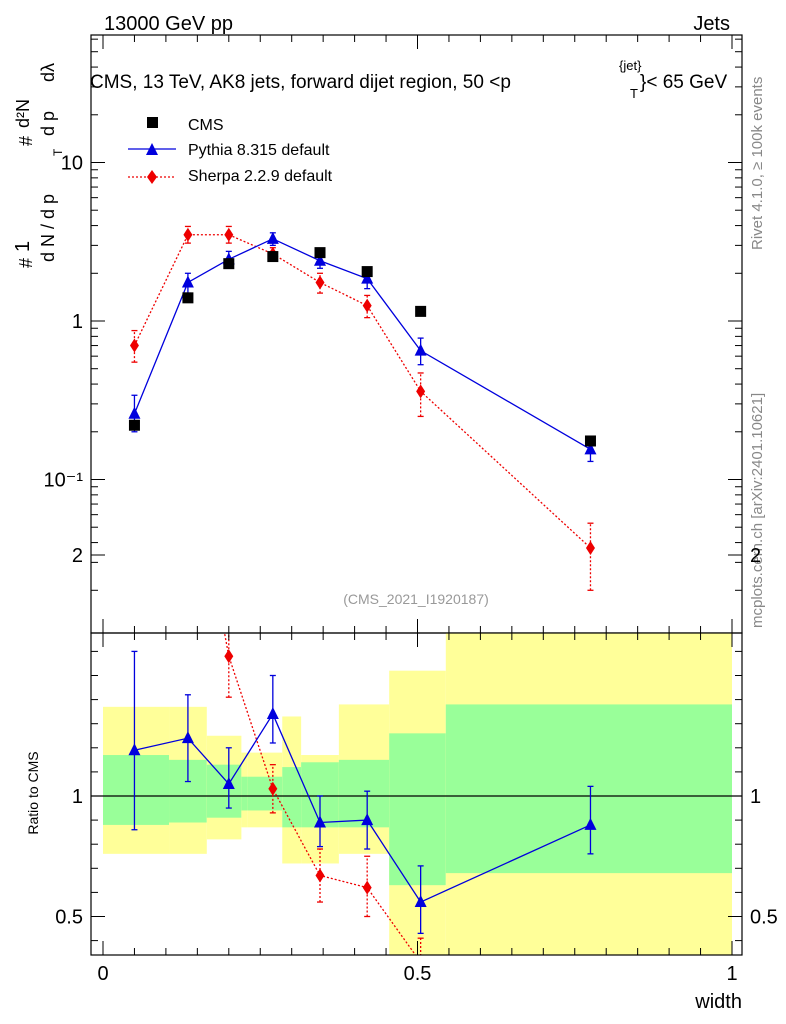  What do you see at coordinates (630, 65) in the screenshot?
I see `title-superscript: {jet}` at bounding box center [630, 65].